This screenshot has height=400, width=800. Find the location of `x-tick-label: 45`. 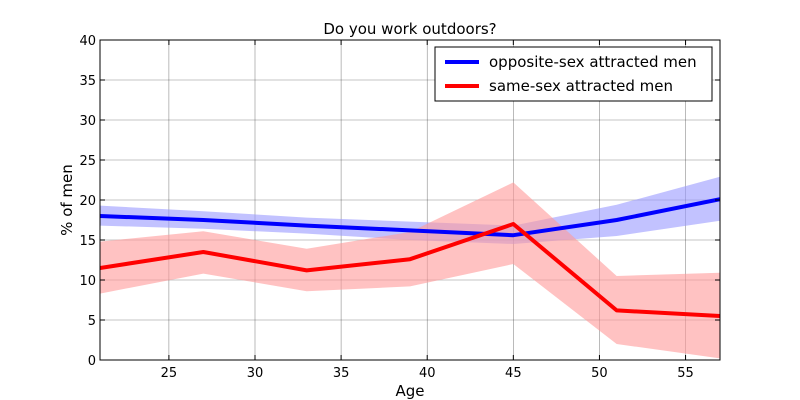

x-tick-label: 45 is located at coordinates (513, 373).